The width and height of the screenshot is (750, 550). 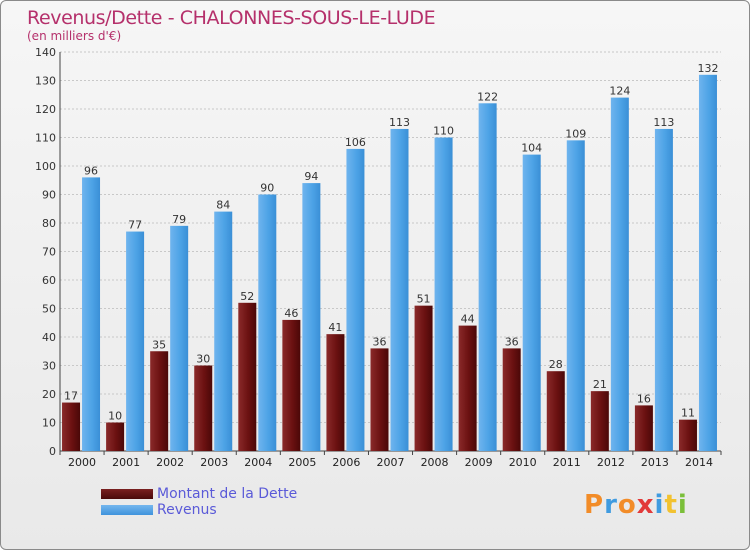 I want to click on y-tick-label: 60, so click(x=49, y=280).